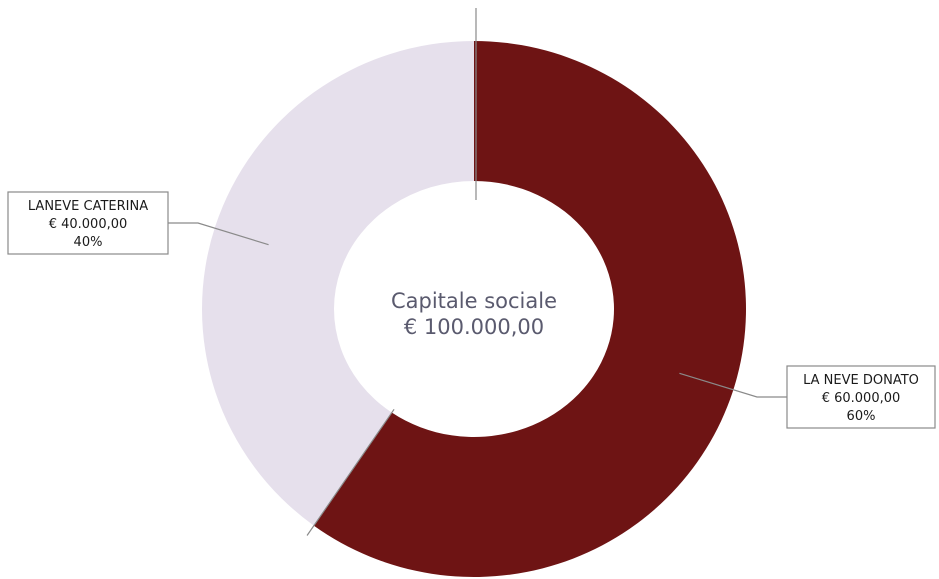 The height and width of the screenshot is (579, 939). I want to click on center-label-line2: € 100.000,00, so click(474, 327).